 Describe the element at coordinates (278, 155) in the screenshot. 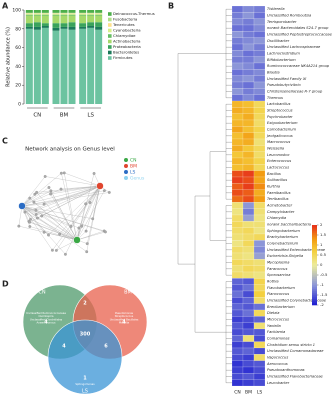

I see `row-label: Leuconostoc` at that location.